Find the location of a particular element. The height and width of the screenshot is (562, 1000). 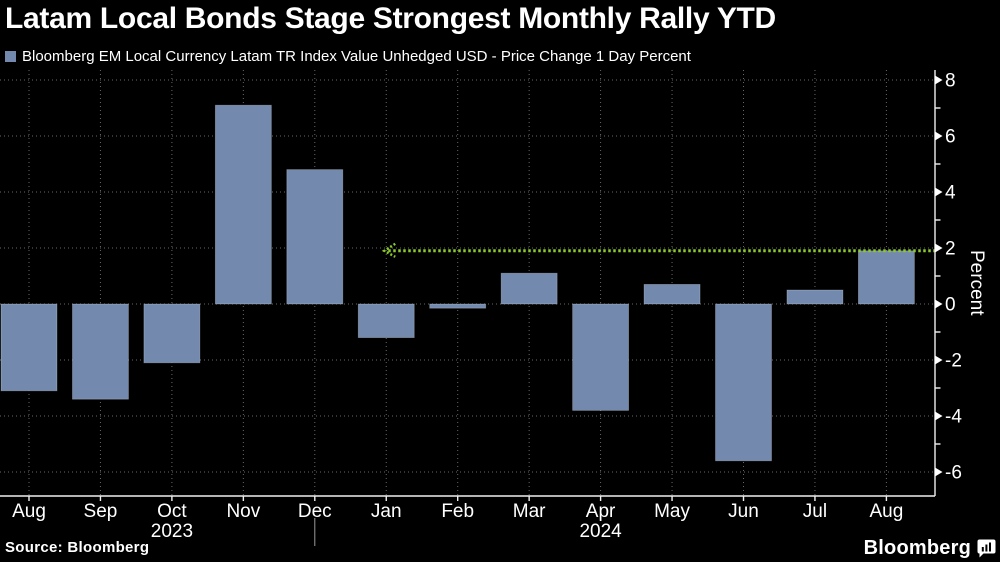

bloomberg-terminal-icon is located at coordinates (986, 548).